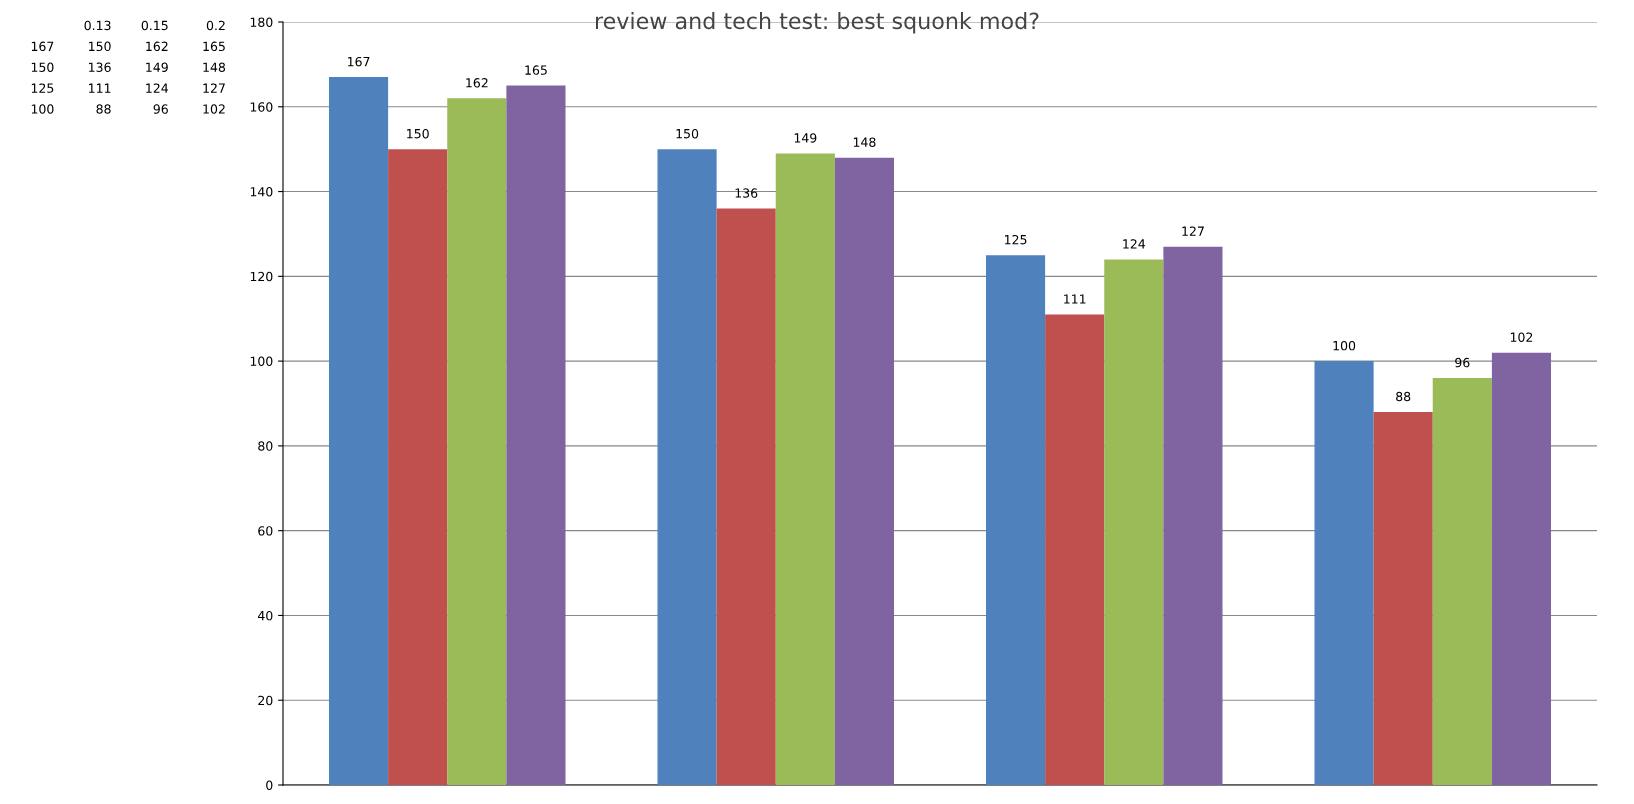 This screenshot has width=1634, height=804. What do you see at coordinates (42, 109) in the screenshot?
I see `text: 100` at bounding box center [42, 109].